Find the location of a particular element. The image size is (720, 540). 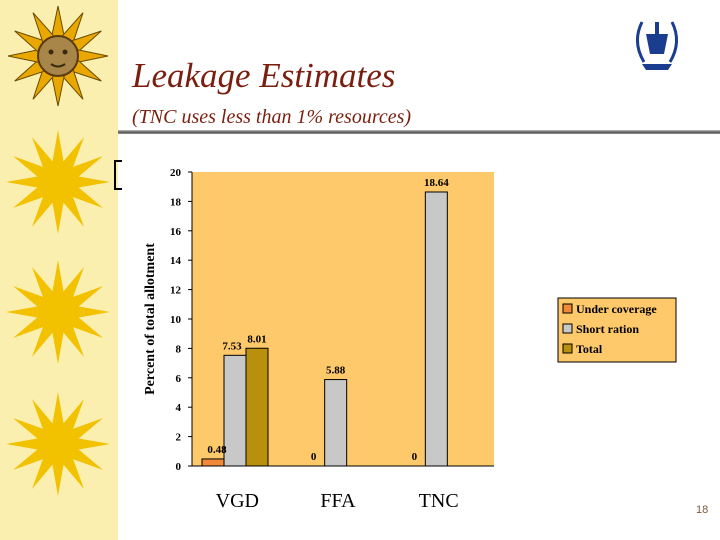

chart-bracket is located at coordinates (118, 175).